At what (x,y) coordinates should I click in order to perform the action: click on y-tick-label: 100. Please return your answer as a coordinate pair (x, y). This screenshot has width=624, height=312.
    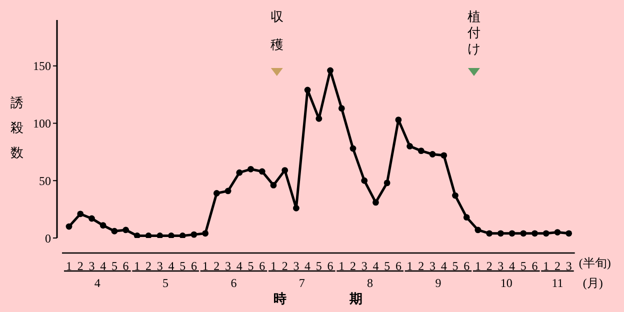
    Looking at the image, I should click on (42, 123).